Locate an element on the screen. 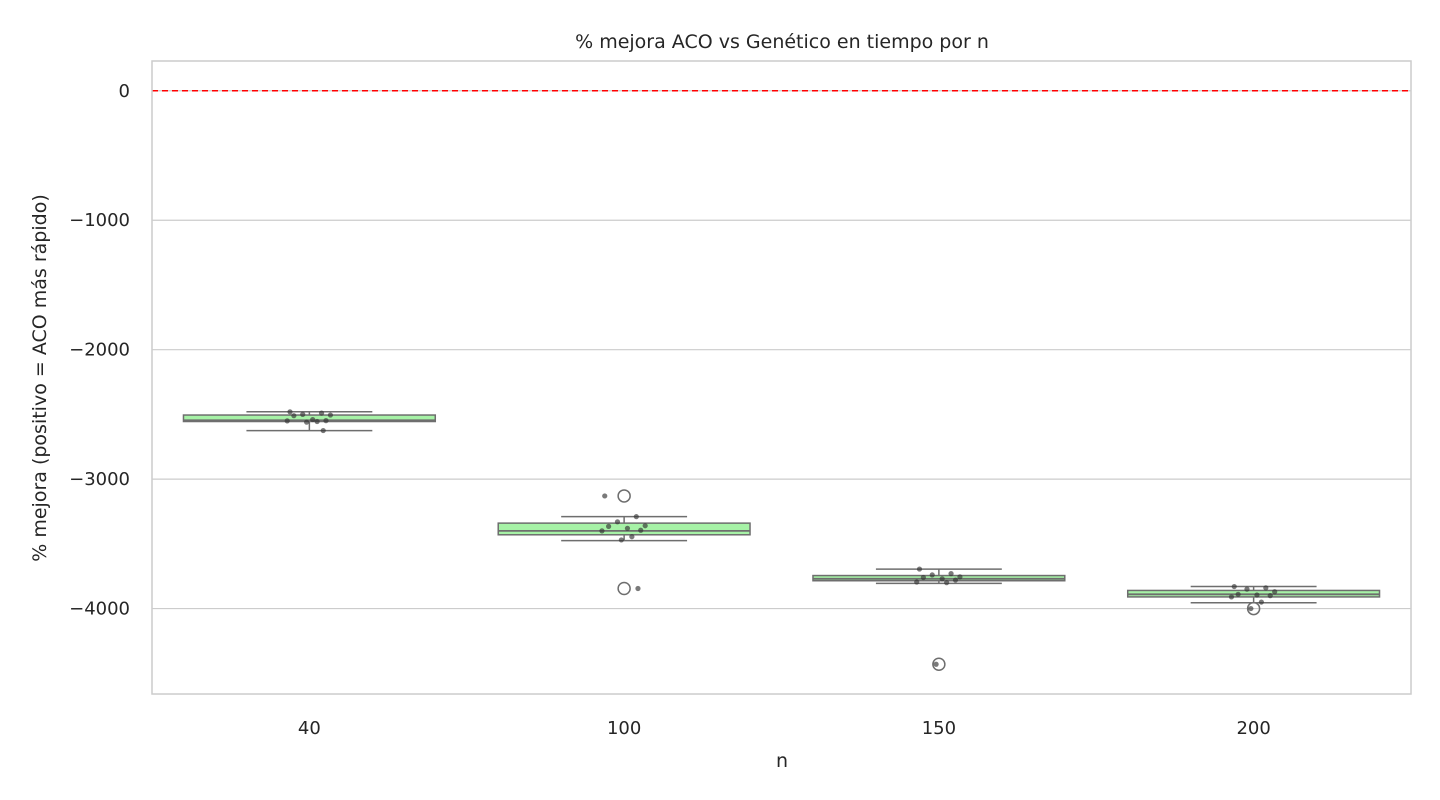 This screenshot has width=1440, height=800. y-tick-label: 0 is located at coordinates (124, 91).